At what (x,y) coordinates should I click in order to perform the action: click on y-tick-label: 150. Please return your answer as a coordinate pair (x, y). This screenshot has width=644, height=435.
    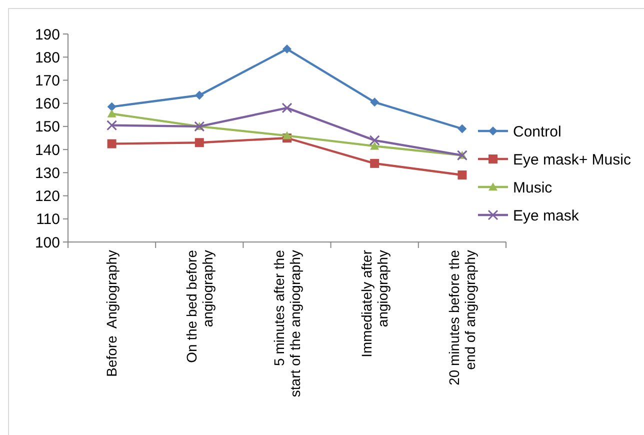
    Looking at the image, I should click on (47, 127).